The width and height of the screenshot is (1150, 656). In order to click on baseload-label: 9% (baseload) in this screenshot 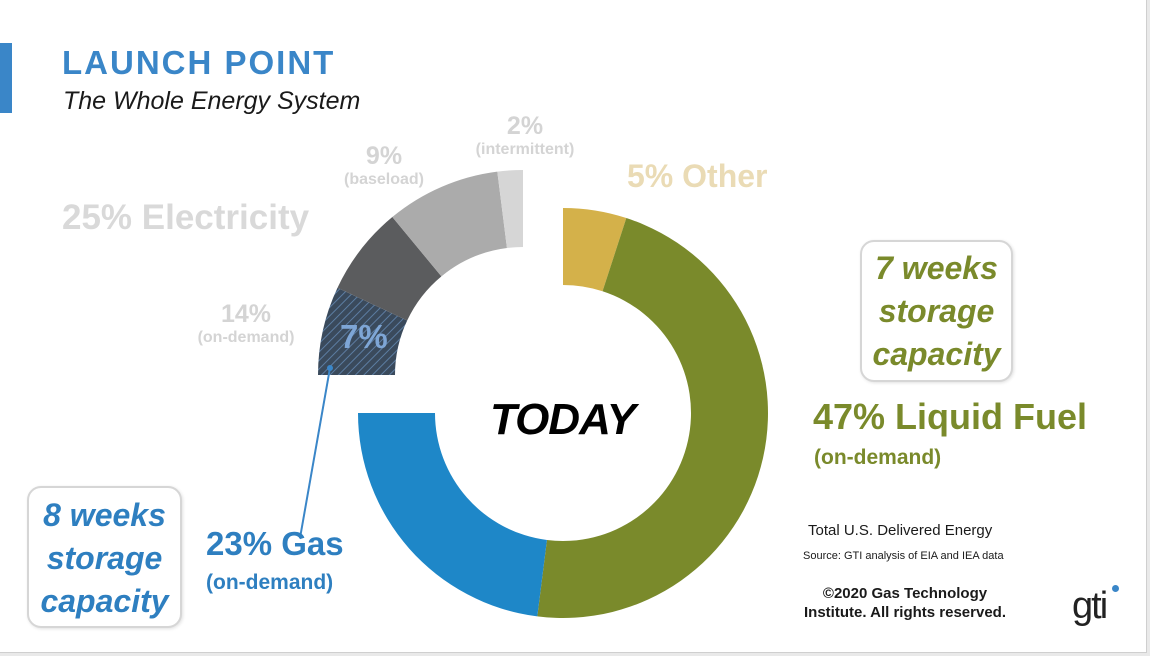, I will do `click(384, 165)`.